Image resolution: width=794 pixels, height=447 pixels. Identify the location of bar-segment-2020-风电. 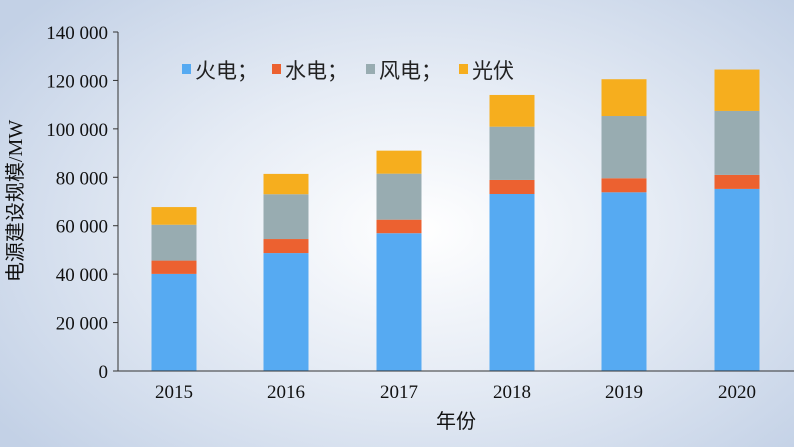
(737, 142).